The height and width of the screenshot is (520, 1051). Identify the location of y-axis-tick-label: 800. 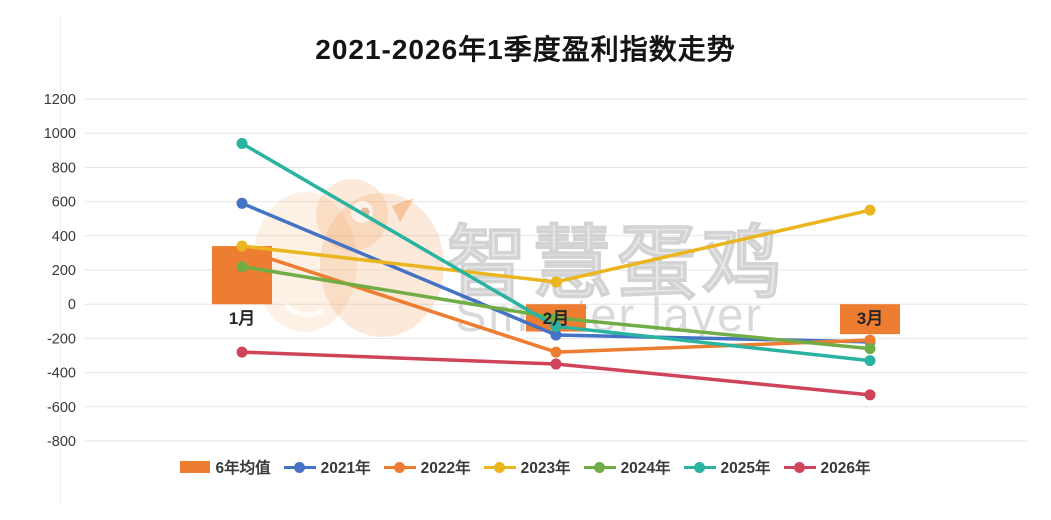
(64, 168).